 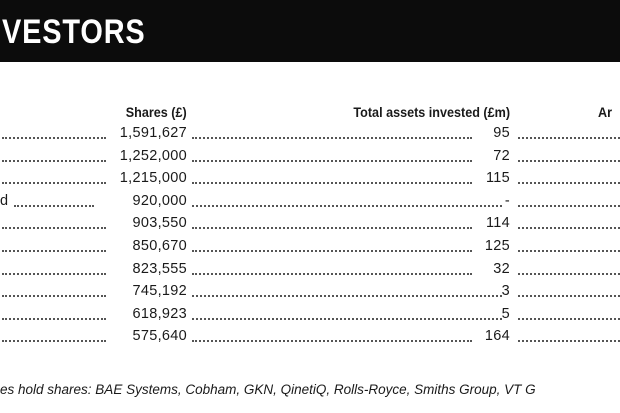 What do you see at coordinates (159, 223) in the screenshot?
I see `shares: 903,550` at bounding box center [159, 223].